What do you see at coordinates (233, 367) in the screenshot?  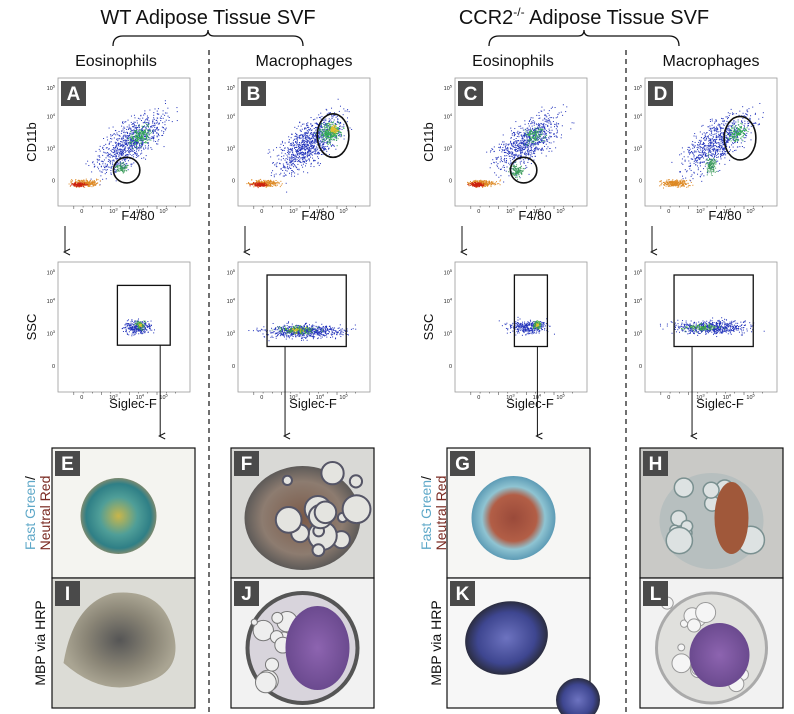 I see `tick-base: 0` at bounding box center [233, 367].